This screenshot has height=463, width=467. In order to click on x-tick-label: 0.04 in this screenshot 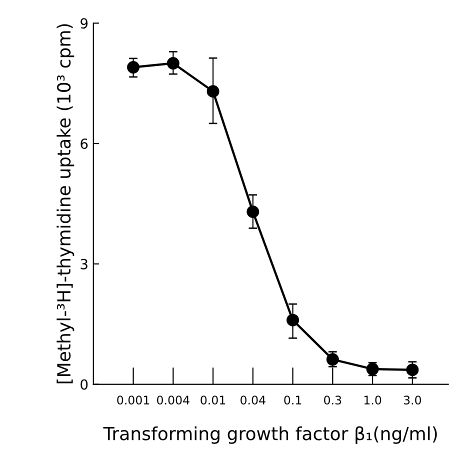, I will do `click(253, 400)`.